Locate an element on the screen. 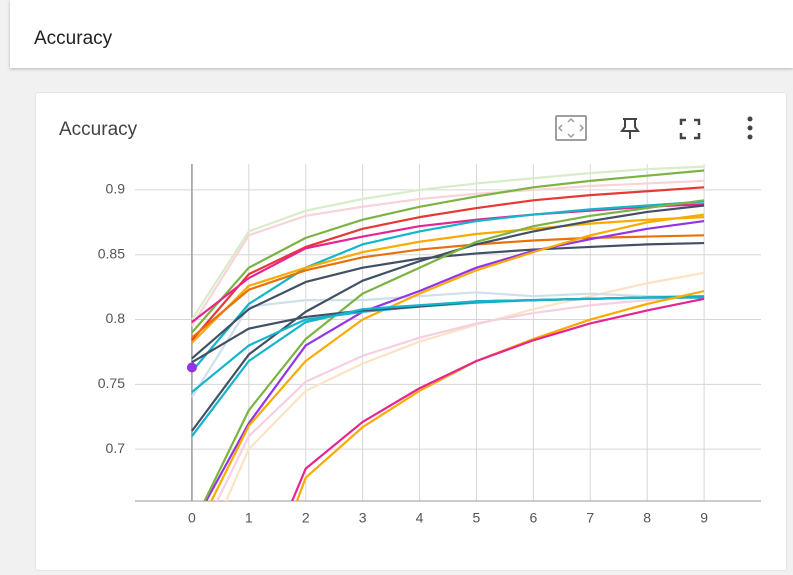  highlight-point is located at coordinates (191, 367).